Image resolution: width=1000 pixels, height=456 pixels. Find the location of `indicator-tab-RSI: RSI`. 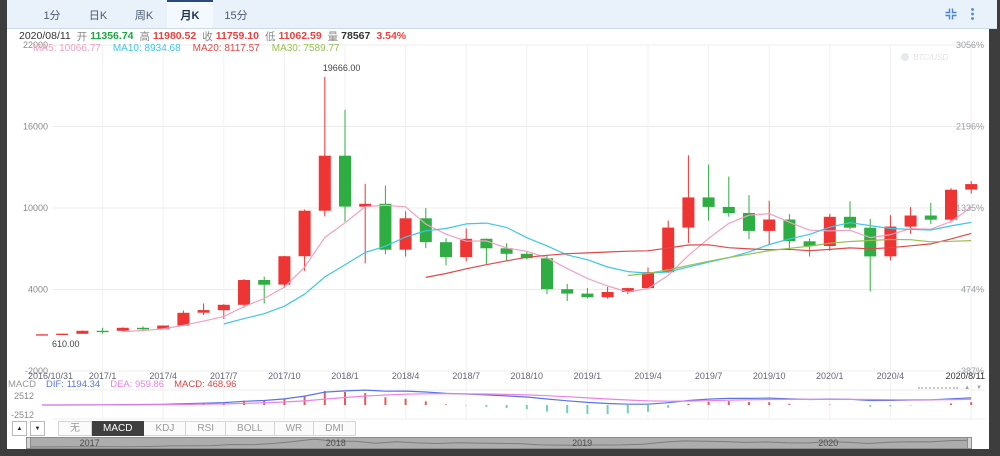

indicator-tab-RSI: RSI is located at coordinates (206, 428).